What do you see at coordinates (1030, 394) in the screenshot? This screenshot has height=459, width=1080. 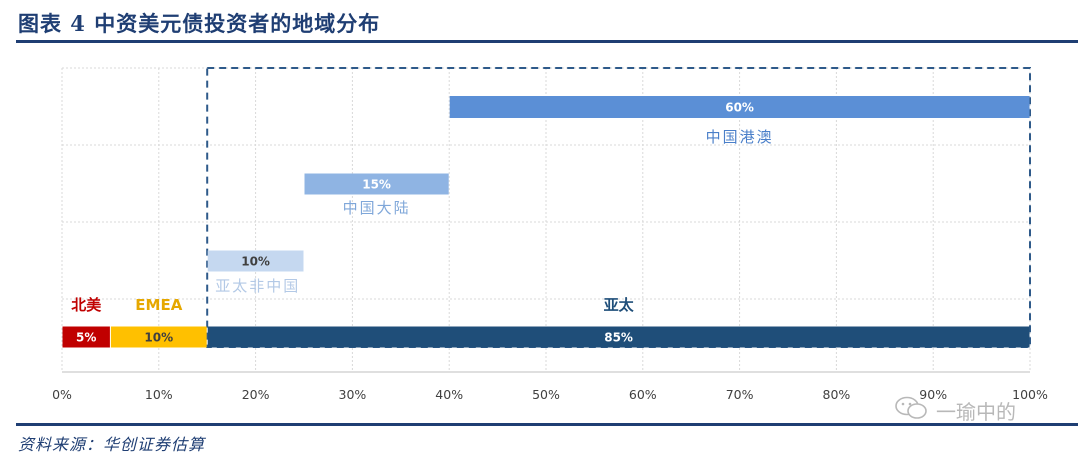 I see `x-tick-label: 100%` at bounding box center [1030, 394].